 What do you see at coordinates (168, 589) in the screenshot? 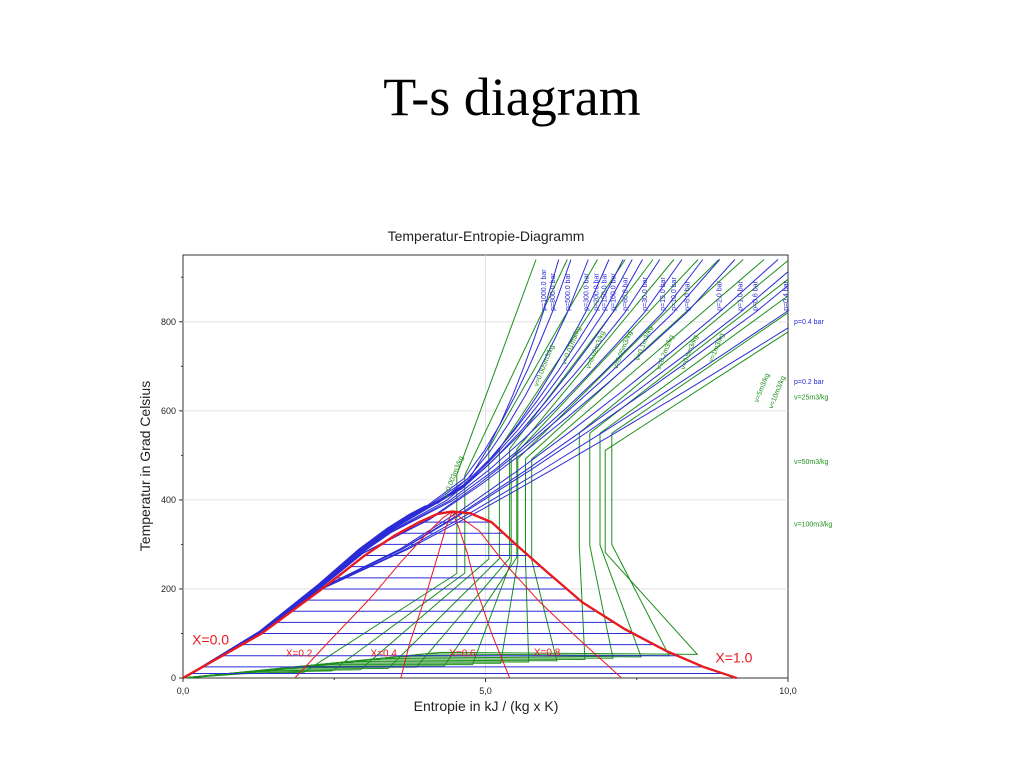
I see `y-tick-label: 200` at bounding box center [168, 589].